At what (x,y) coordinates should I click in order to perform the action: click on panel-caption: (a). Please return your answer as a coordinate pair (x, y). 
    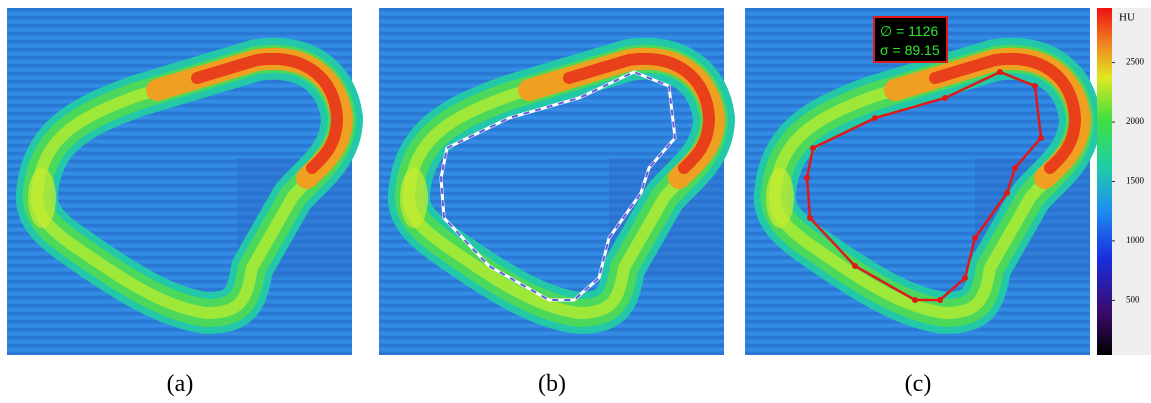
    Looking at the image, I should click on (180, 384).